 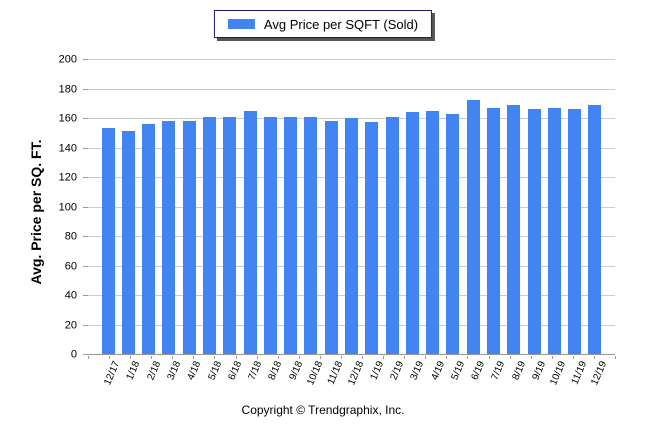 I want to click on x-tick-label: 6/19, so click(x=478, y=370).